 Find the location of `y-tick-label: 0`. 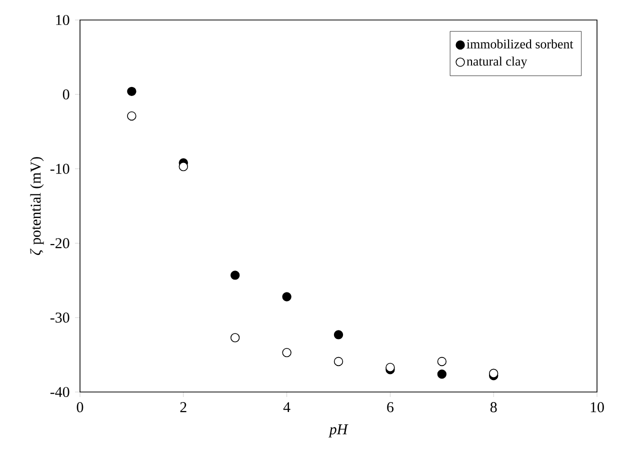

y-tick-label: 0 is located at coordinates (66, 94).